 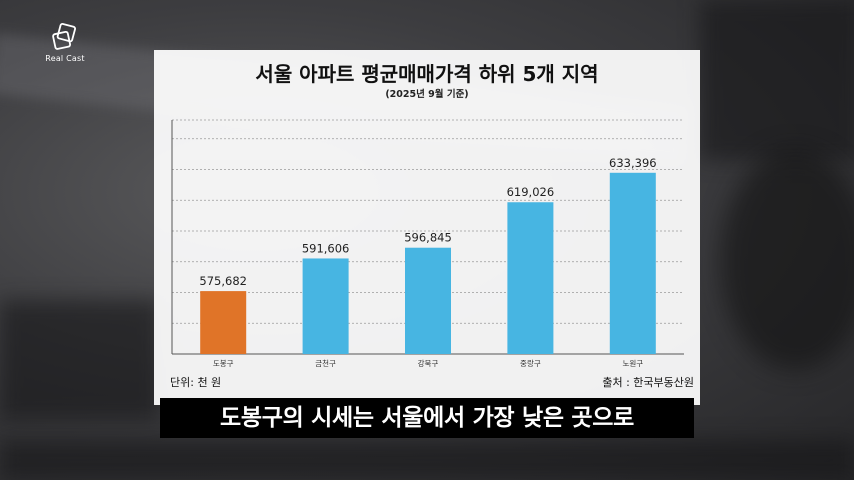 I want to click on x-tick-label: 금천구, so click(x=325, y=363).